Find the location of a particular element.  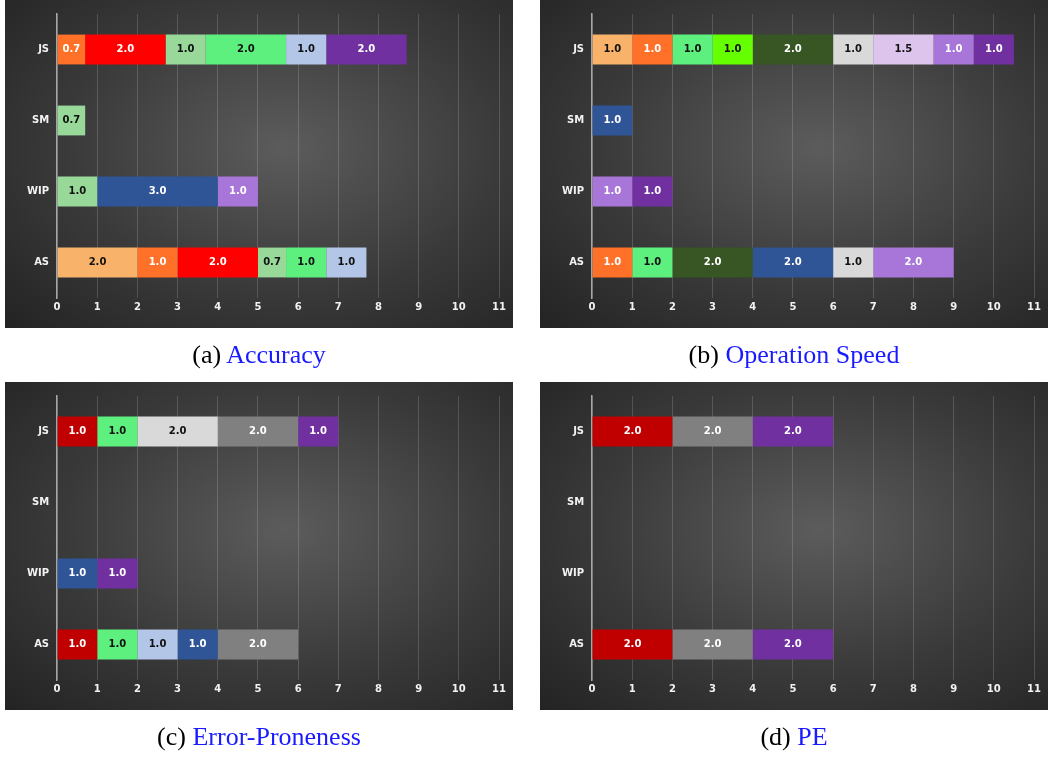

x-tick-label: 3 is located at coordinates (713, 688).